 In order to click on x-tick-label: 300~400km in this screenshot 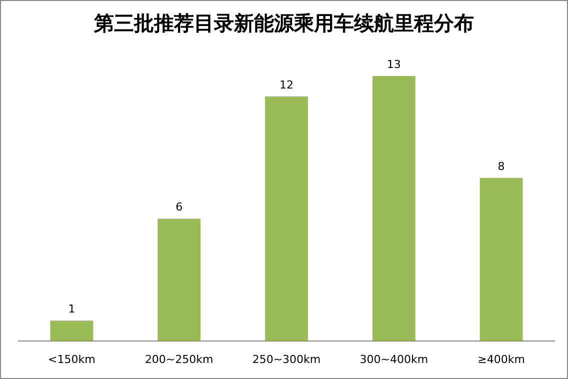, I will do `click(394, 359)`.